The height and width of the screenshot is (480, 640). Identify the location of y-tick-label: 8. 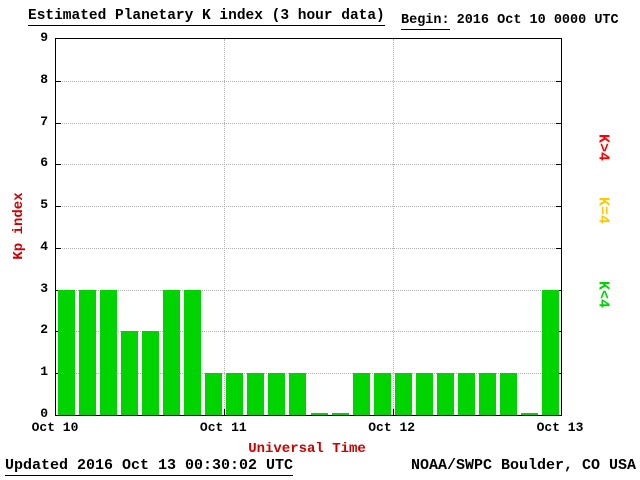
(44, 79).